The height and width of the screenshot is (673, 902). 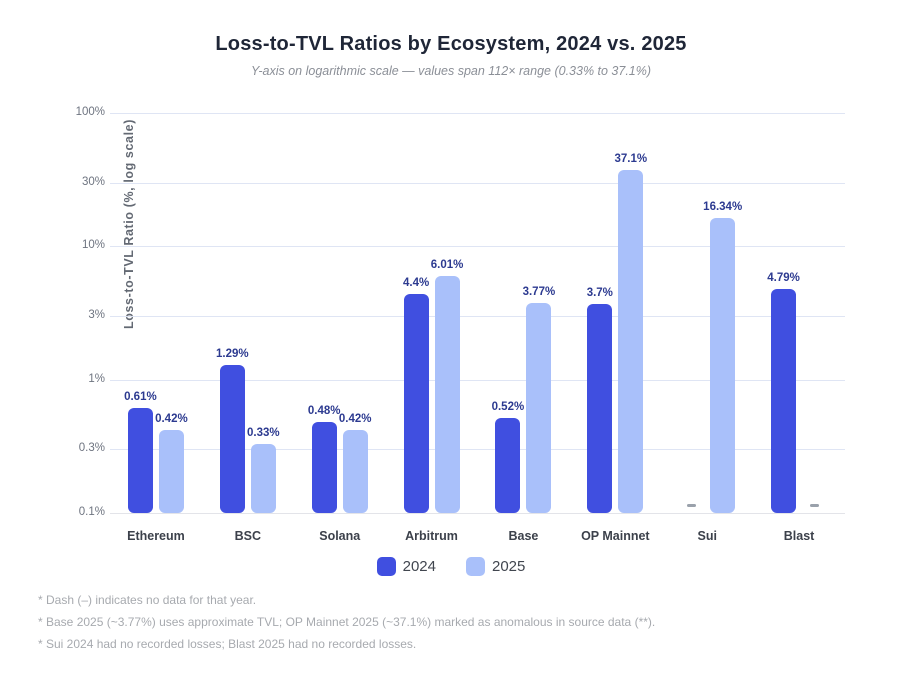 What do you see at coordinates (631, 159) in the screenshot?
I see `bar-value-label: 37.1%` at bounding box center [631, 159].